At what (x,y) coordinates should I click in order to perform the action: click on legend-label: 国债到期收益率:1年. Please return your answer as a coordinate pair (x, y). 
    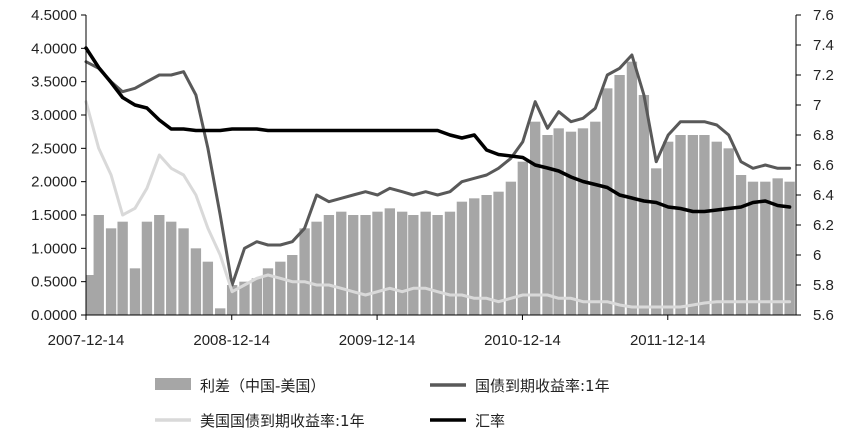
    Looking at the image, I should click on (542, 386).